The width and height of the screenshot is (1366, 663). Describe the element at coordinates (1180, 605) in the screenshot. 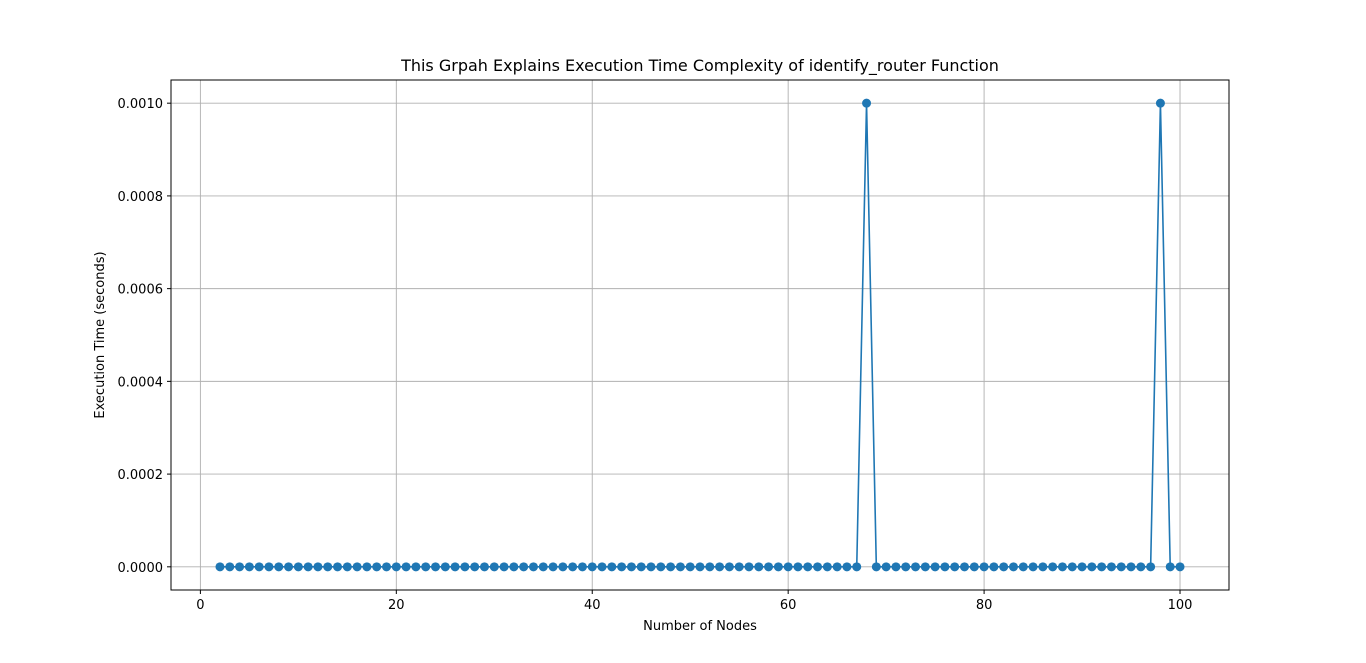

I see `x-tick-label: 100` at that location.